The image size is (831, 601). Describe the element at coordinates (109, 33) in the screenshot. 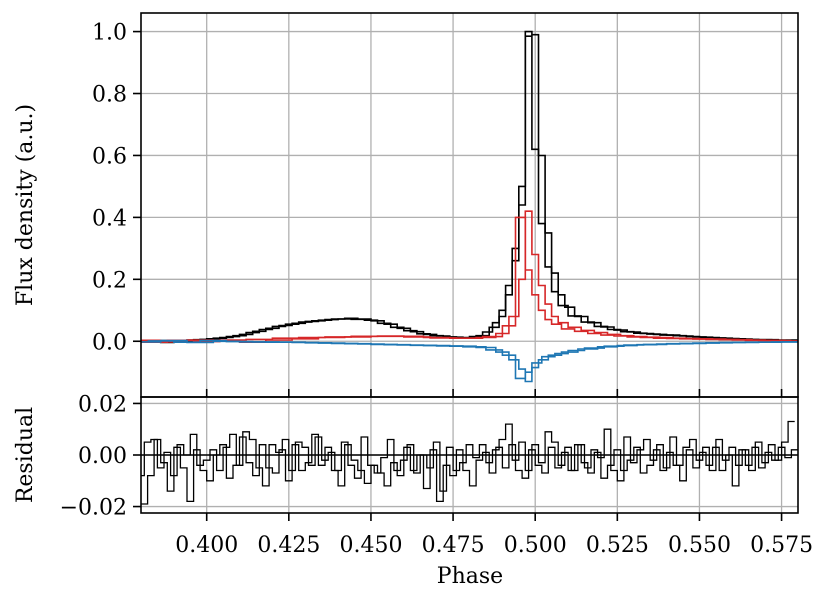

I see `main-ytick-label: 1.0` at that location.